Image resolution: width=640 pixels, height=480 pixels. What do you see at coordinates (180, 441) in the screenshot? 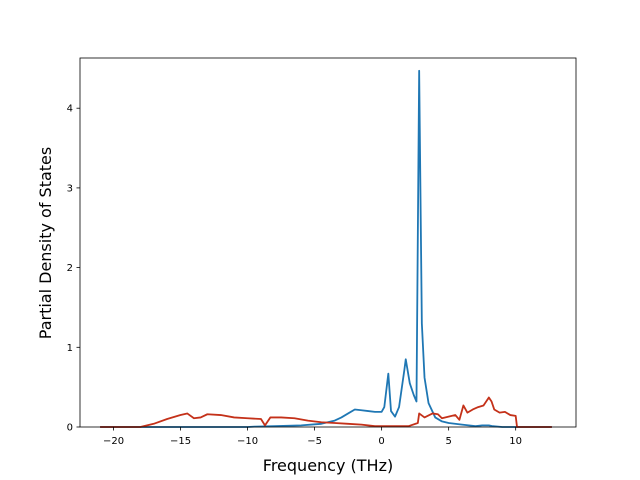
I see `x-tick-label: −15` at bounding box center [180, 441].